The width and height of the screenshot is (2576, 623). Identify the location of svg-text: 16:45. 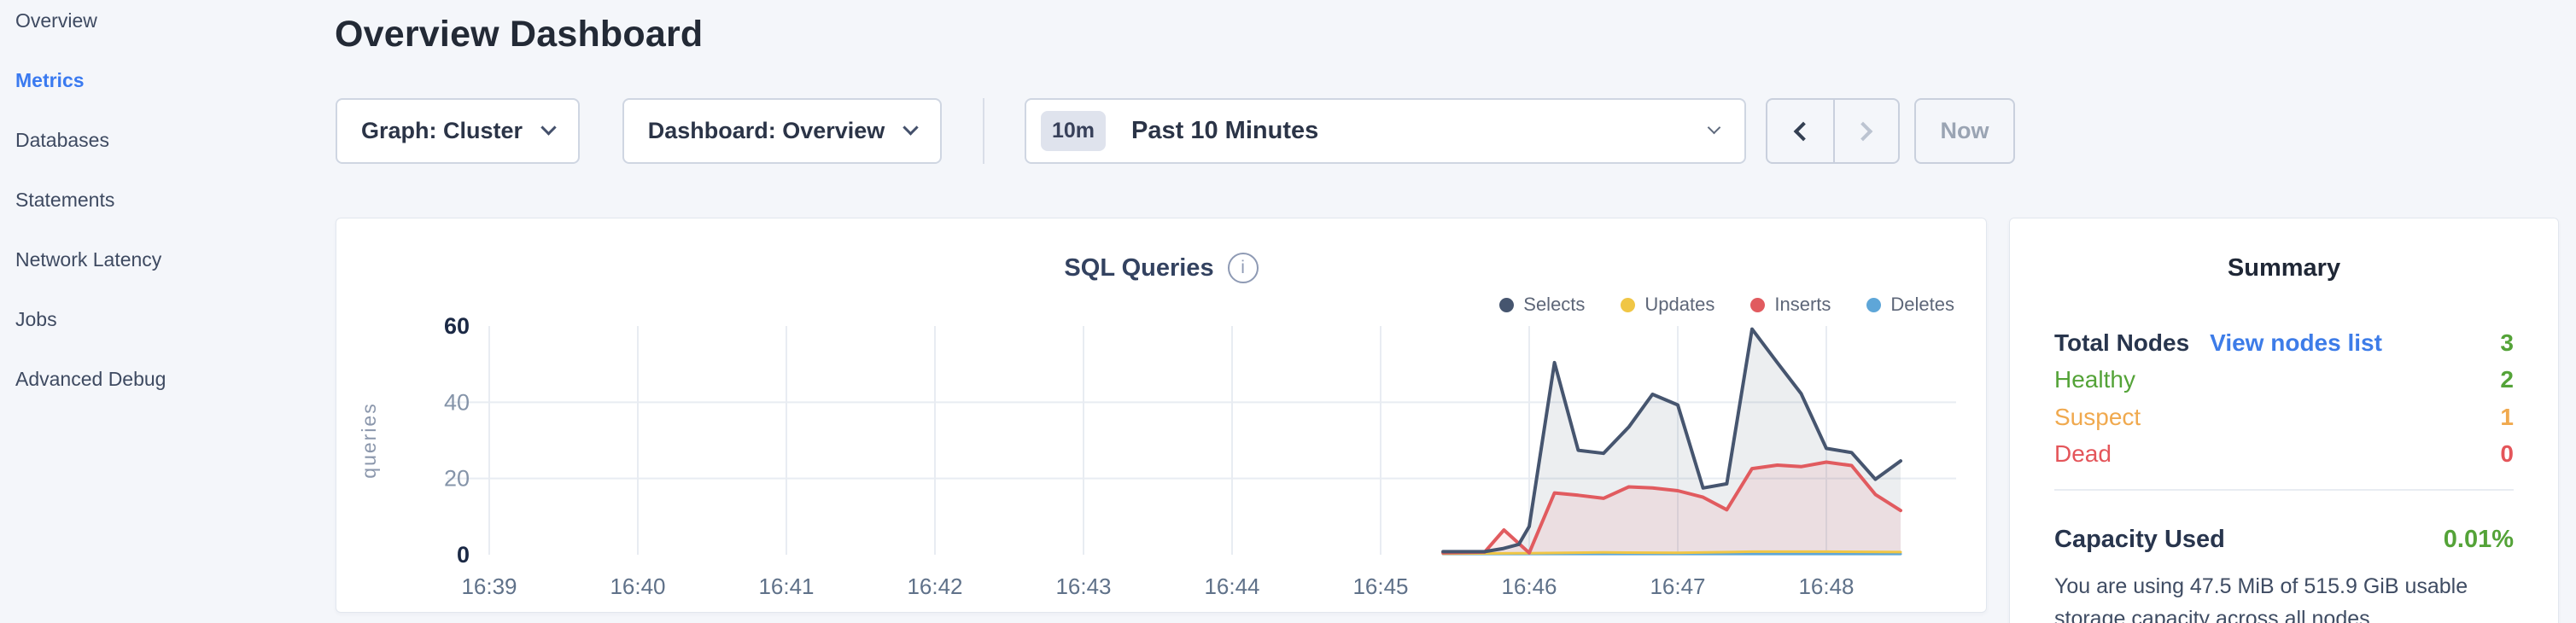
(1380, 586).